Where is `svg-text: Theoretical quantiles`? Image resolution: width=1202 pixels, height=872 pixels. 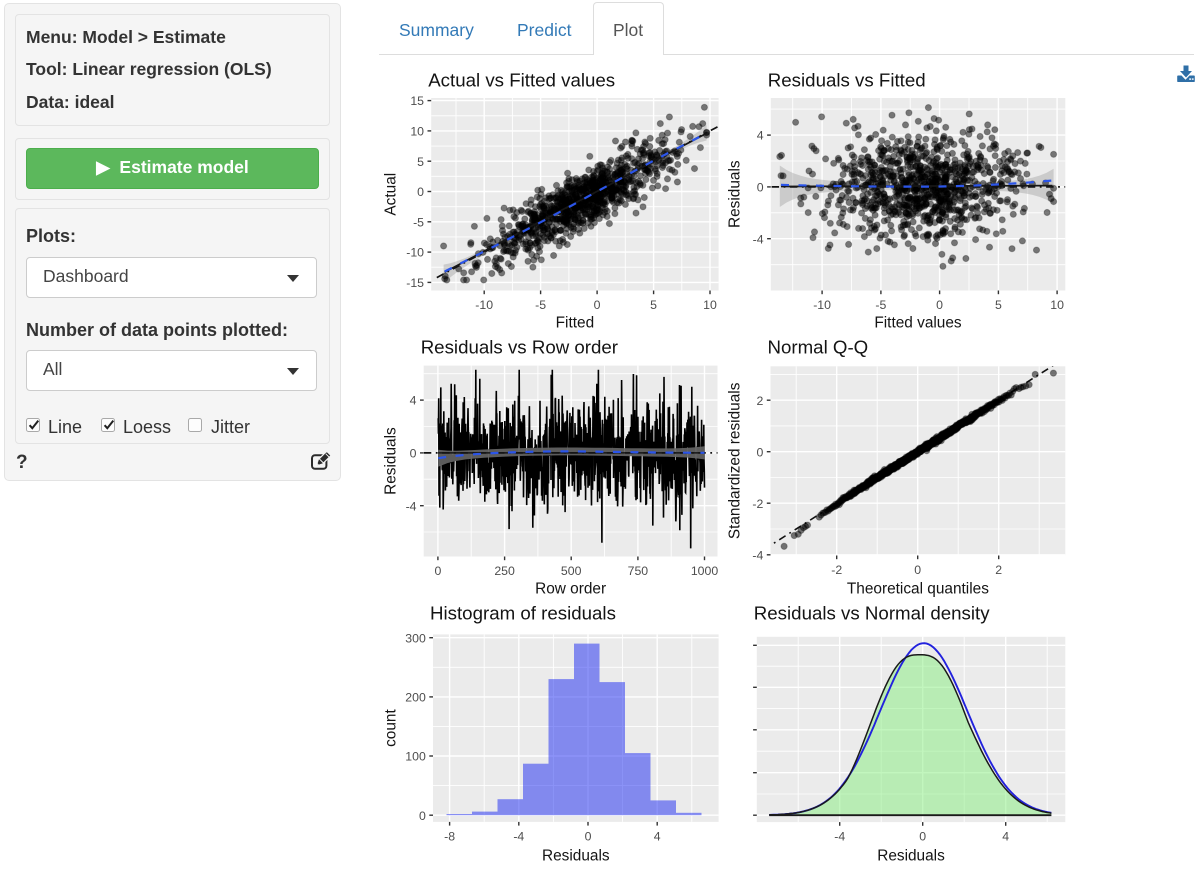 svg-text: Theoretical quantiles is located at coordinates (918, 589).